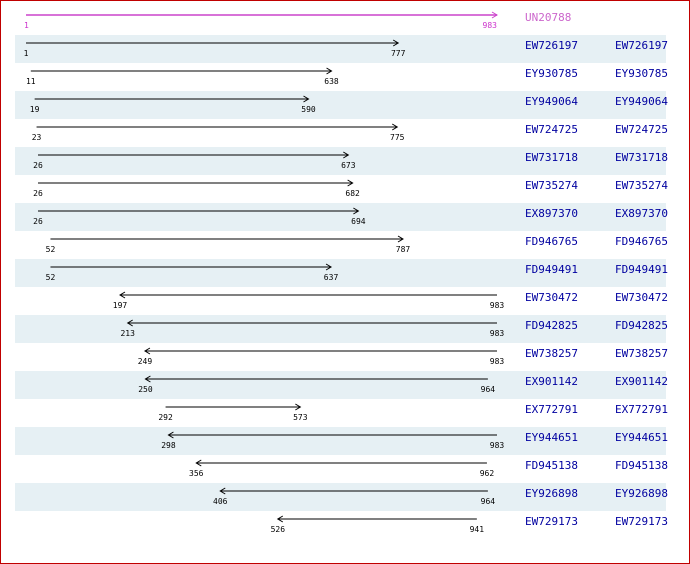 The width and height of the screenshot is (690, 564). I want to click on alignment-row: 52 787 FD946765 FD946765, so click(341, 245).